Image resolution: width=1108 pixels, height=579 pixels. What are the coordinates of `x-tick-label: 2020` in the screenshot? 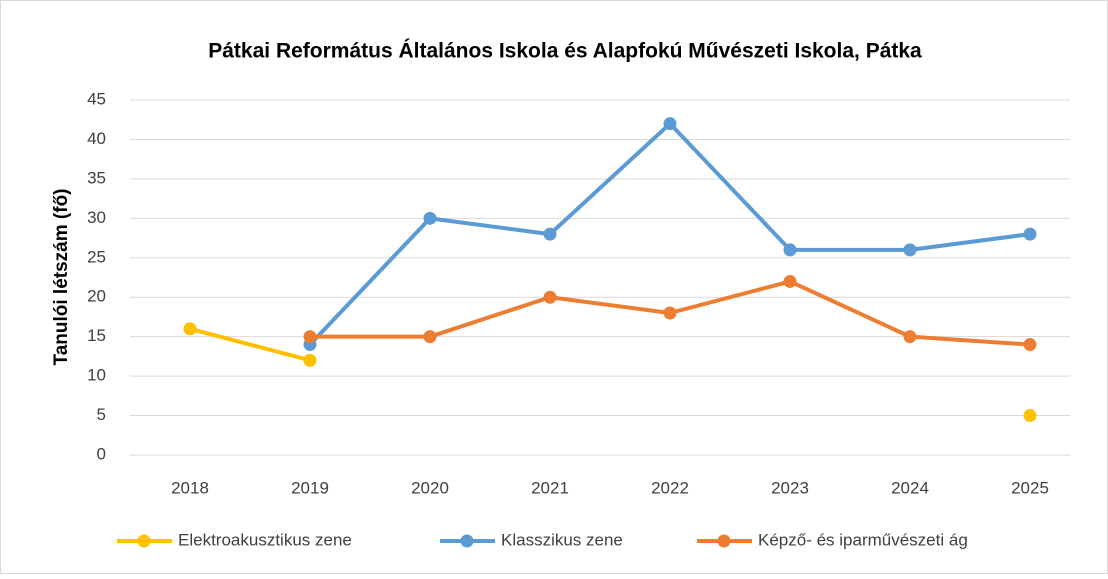 It's located at (430, 487).